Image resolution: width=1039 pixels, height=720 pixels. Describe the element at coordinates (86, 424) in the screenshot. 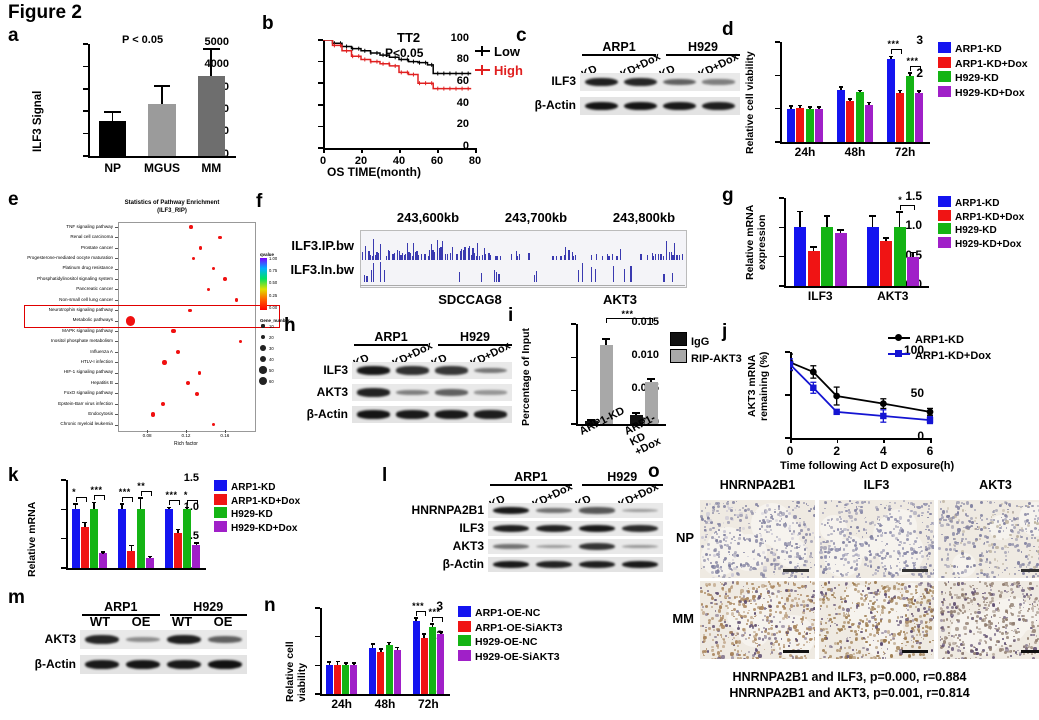

I see `pathway-label: Chronic myeloid leukemia` at that location.